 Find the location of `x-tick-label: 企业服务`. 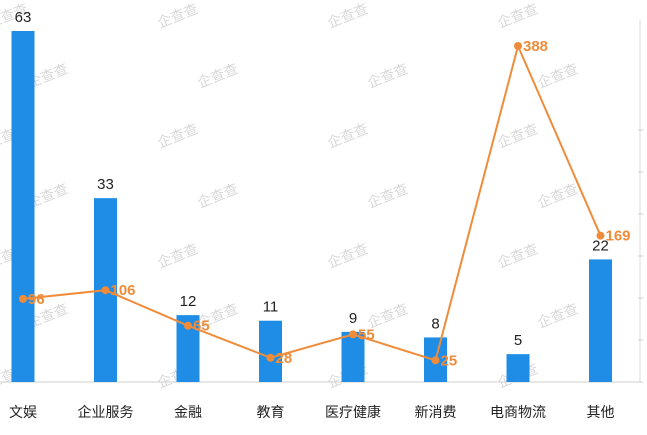

x-tick-label: 企业服务 is located at coordinates (106, 412).